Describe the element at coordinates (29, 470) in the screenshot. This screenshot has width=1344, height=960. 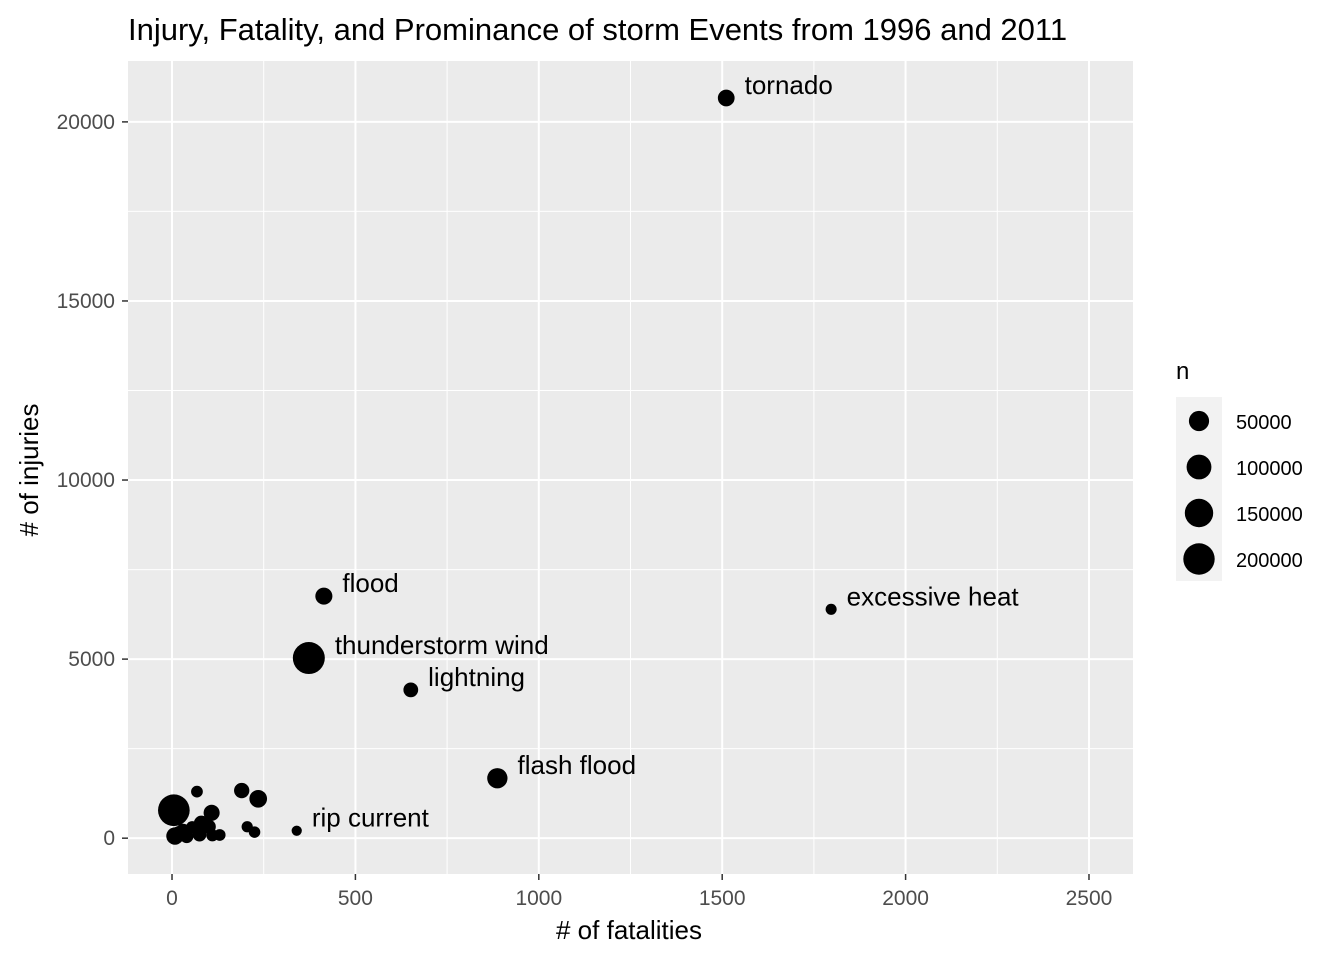
I see `y-axis-title: # of injuries` at that location.